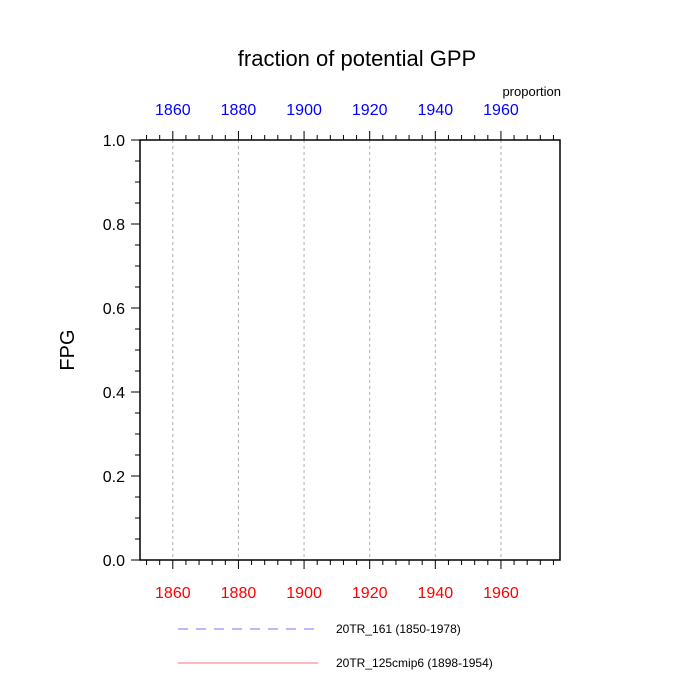 The height and width of the screenshot is (700, 700). Describe the element at coordinates (114, 561) in the screenshot. I see `y-tick-label: 0.0` at that location.